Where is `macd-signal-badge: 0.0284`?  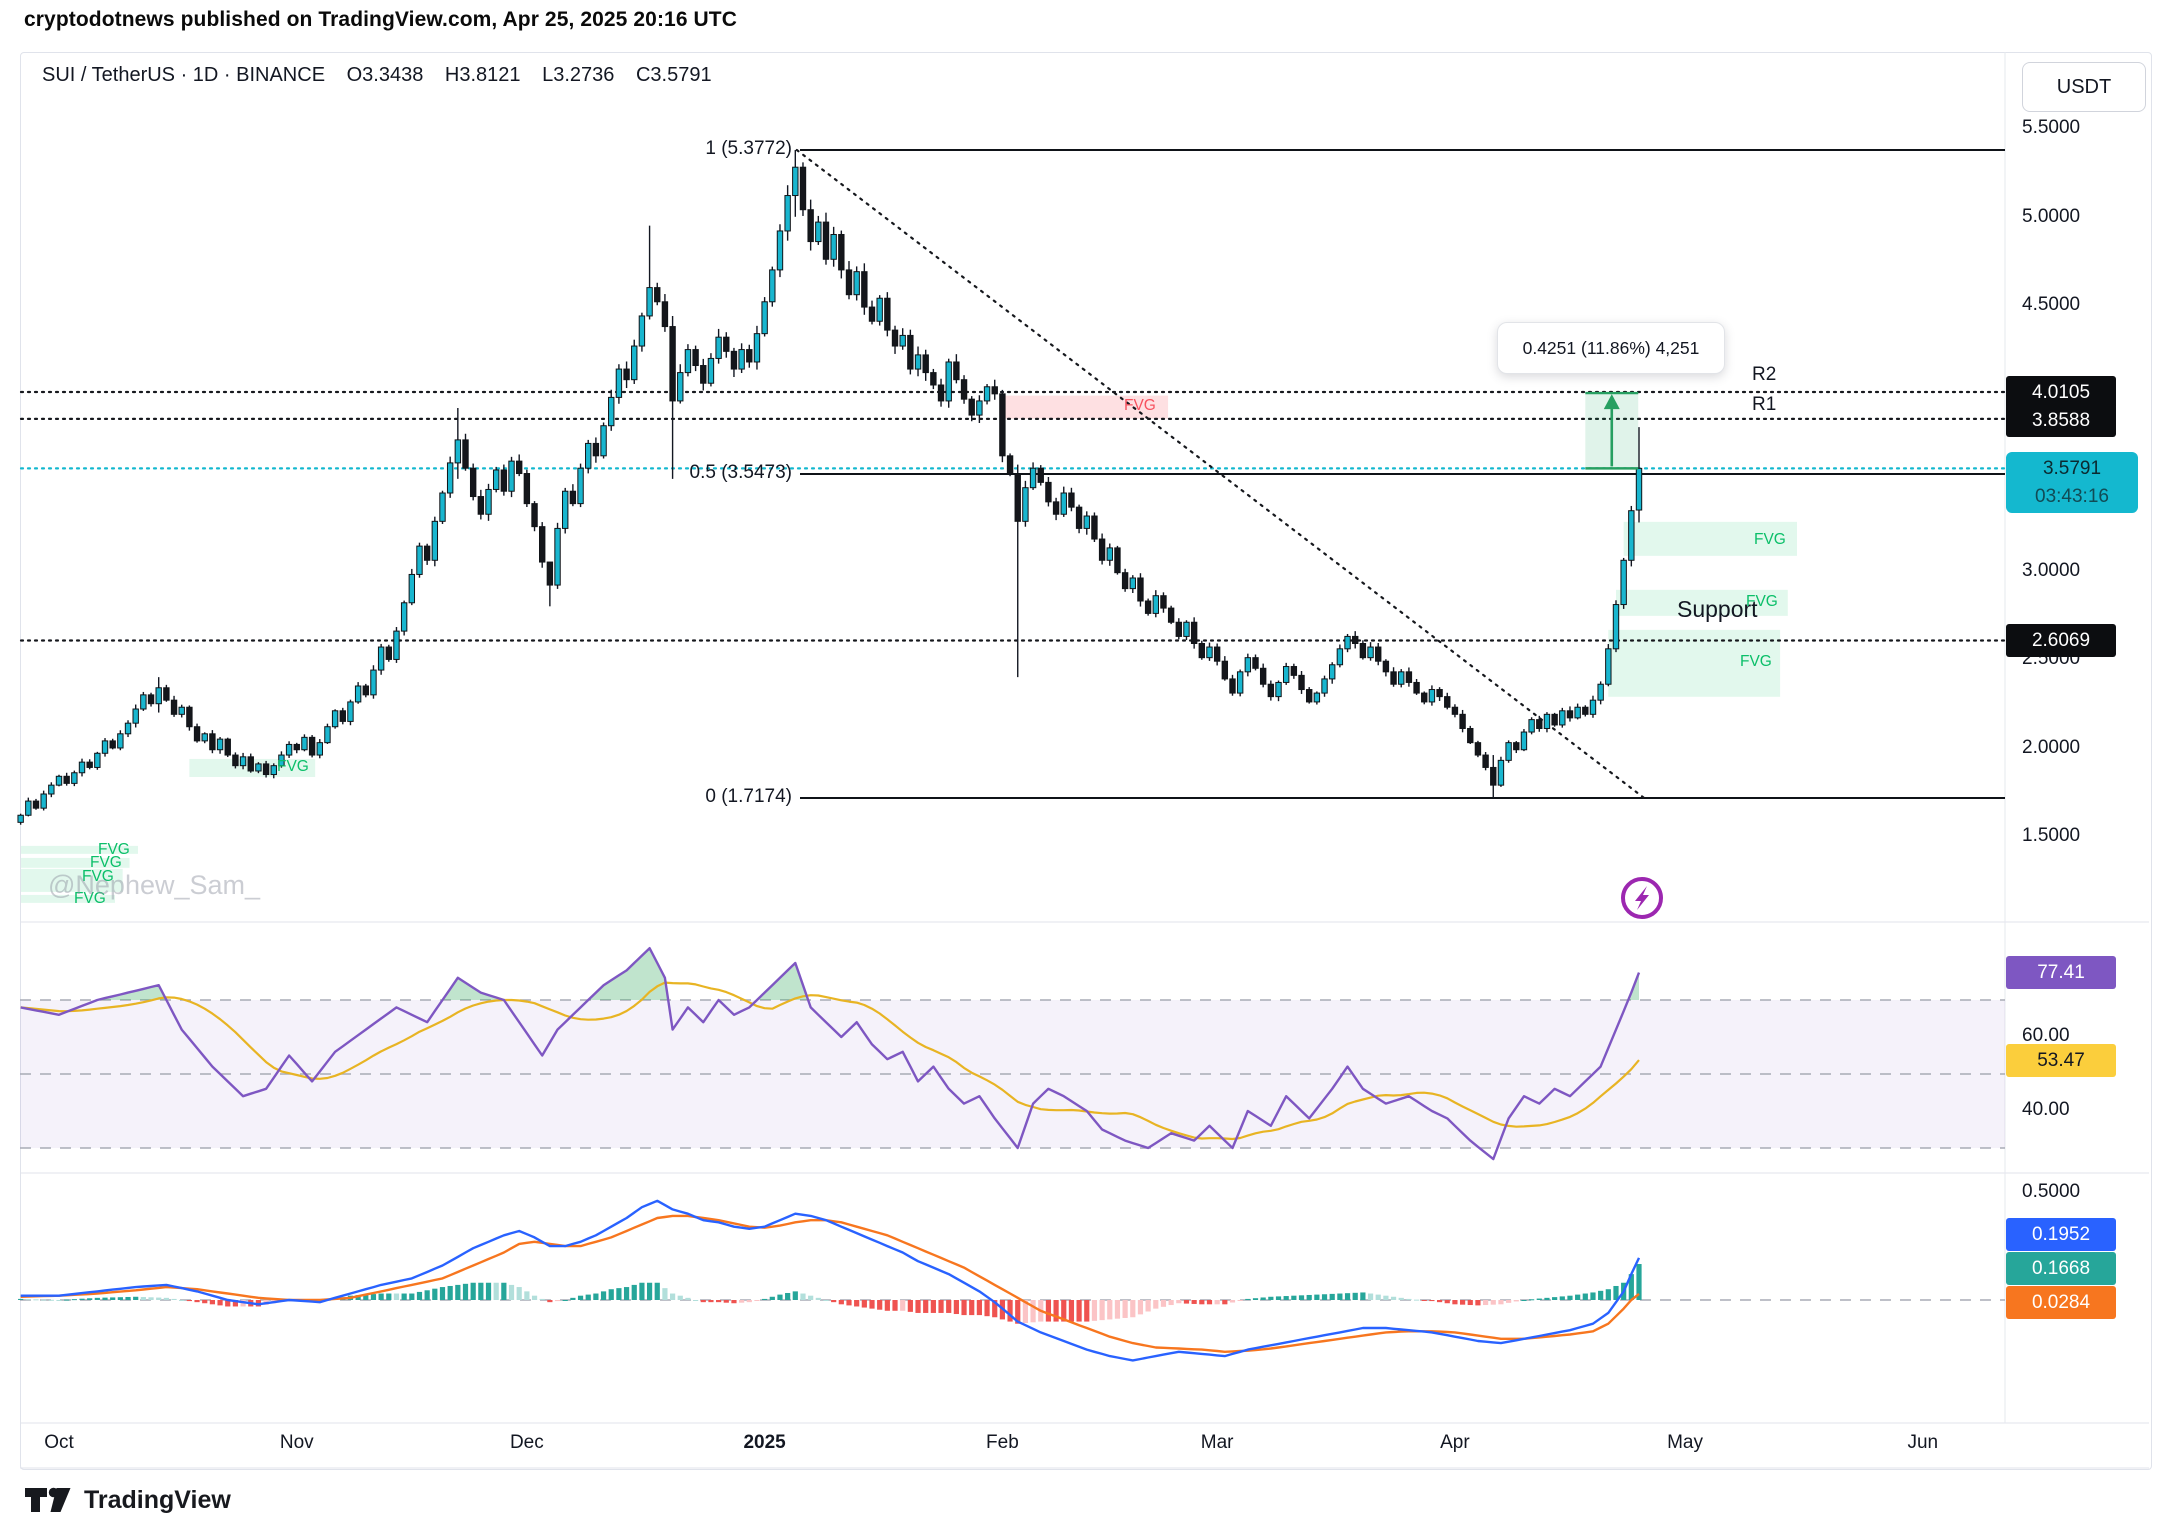 macd-signal-badge: 0.0284 is located at coordinates (2061, 1302).